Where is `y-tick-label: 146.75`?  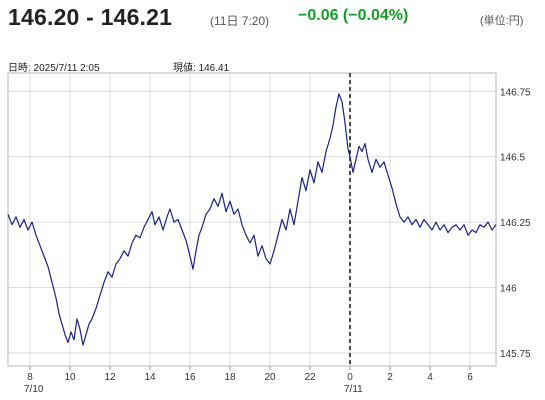
y-tick-label: 146.75 is located at coordinates (515, 92).